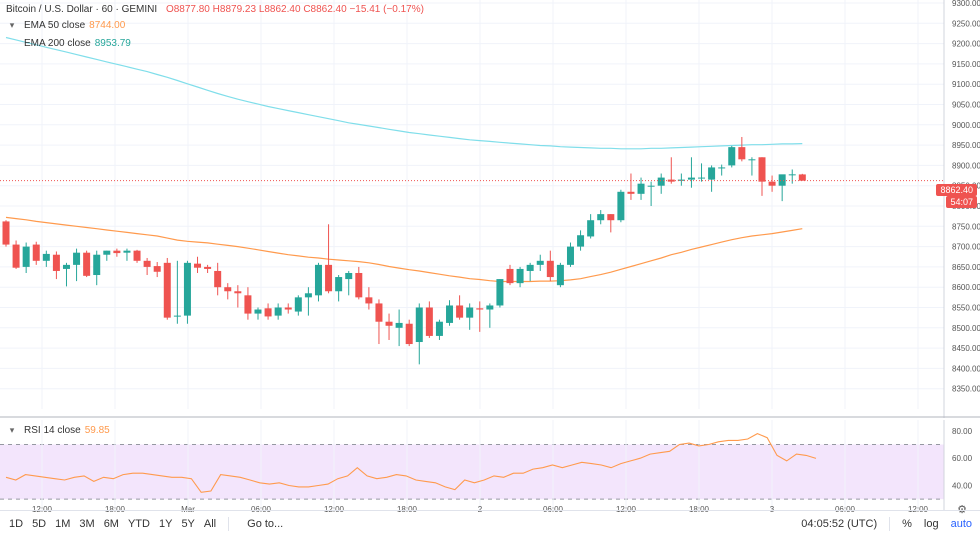  Describe the element at coordinates (138, 524) in the screenshot. I see `timeframe-button: YTD` at that location.